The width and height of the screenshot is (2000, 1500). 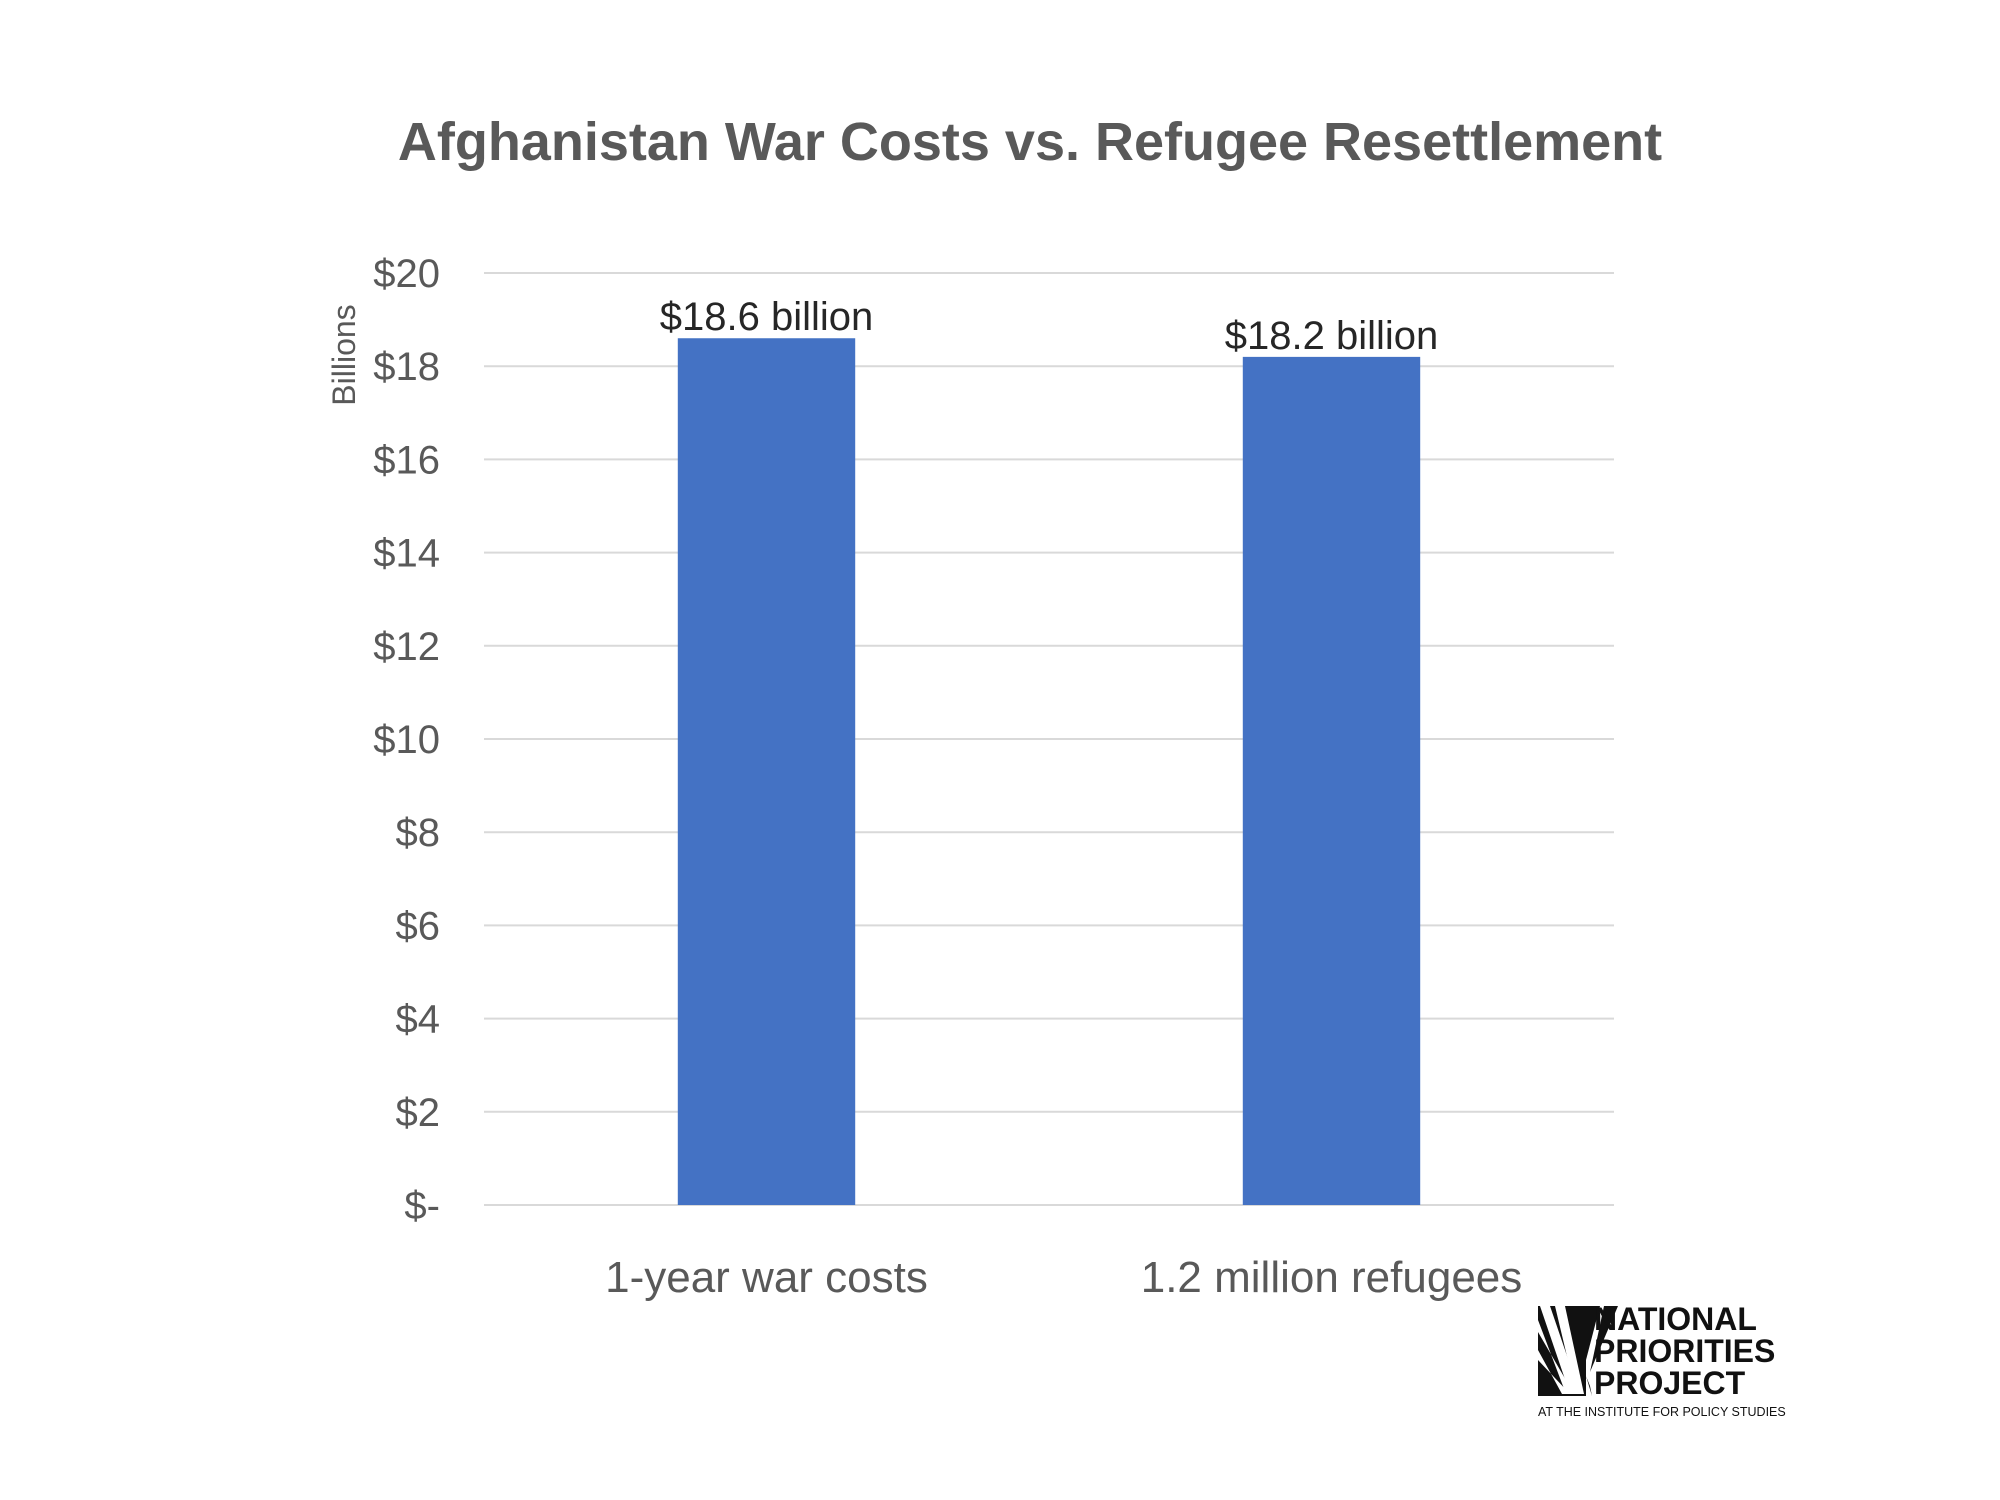 What do you see at coordinates (1670, 1383) in the screenshot?
I see `logo-line-3: PROJECT` at bounding box center [1670, 1383].